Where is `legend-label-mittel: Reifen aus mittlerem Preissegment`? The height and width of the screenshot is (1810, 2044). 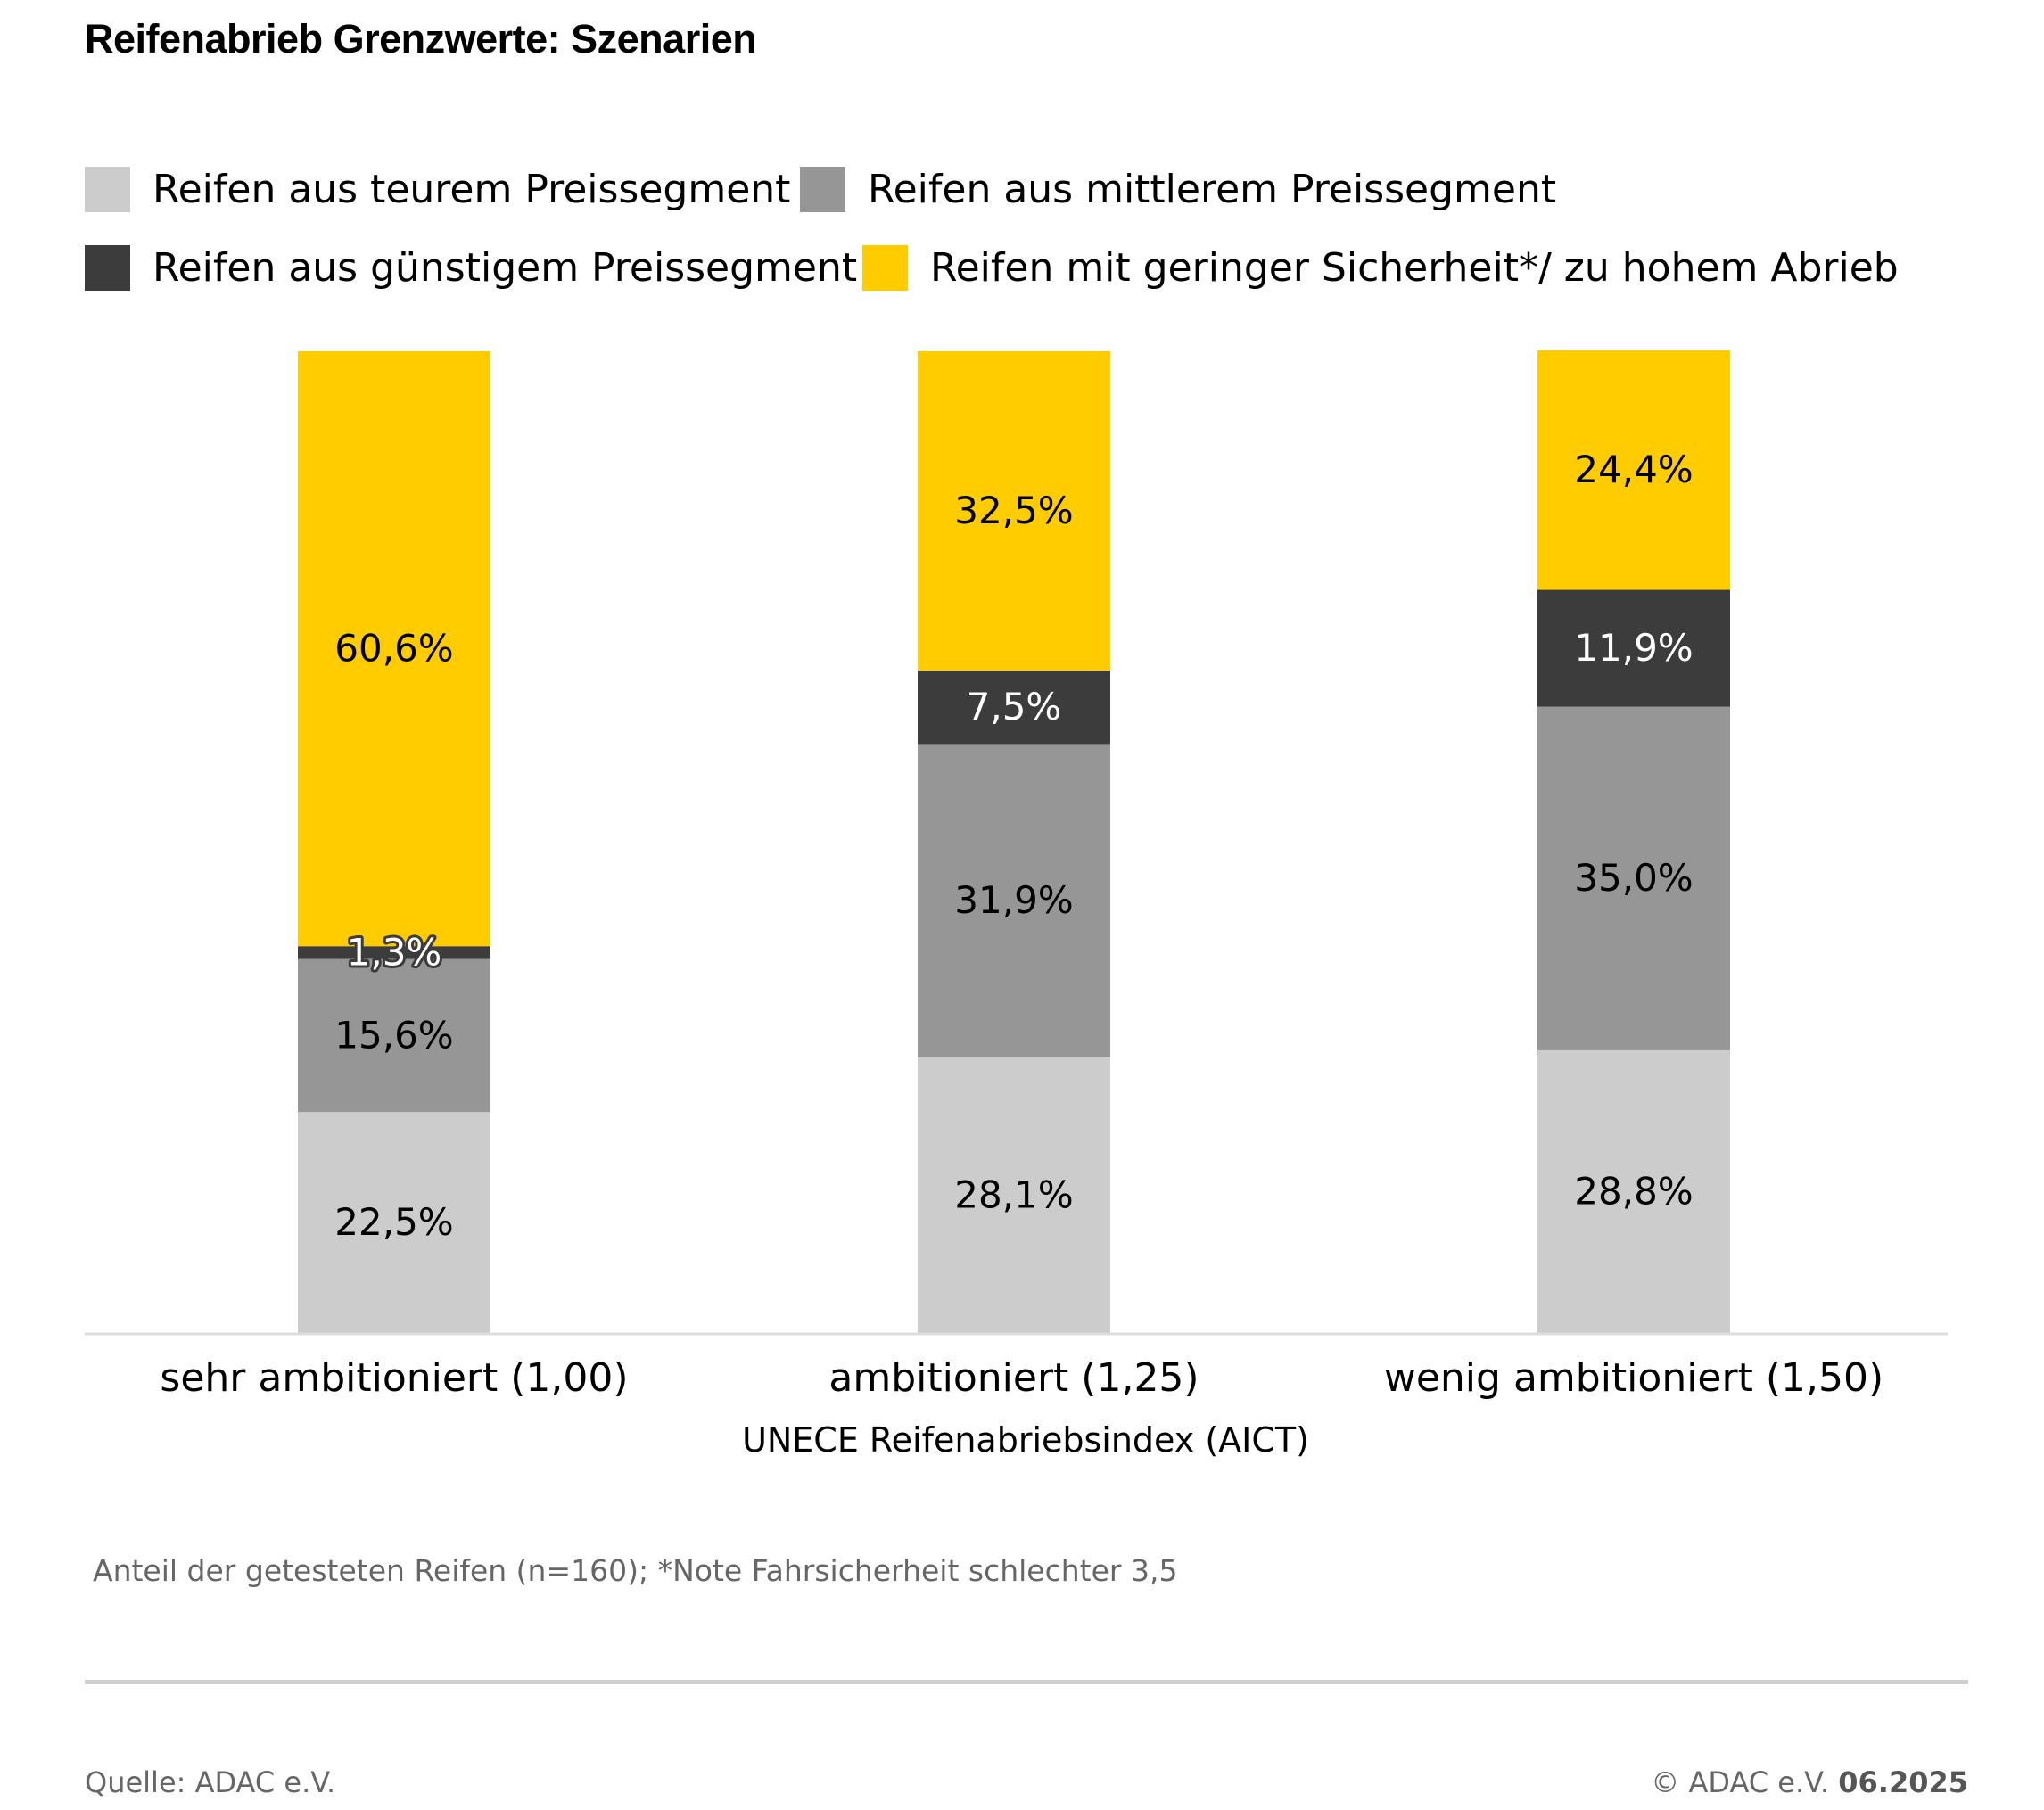
legend-label-mittel: Reifen aus mittlerem Preissegment is located at coordinates (1213, 189).